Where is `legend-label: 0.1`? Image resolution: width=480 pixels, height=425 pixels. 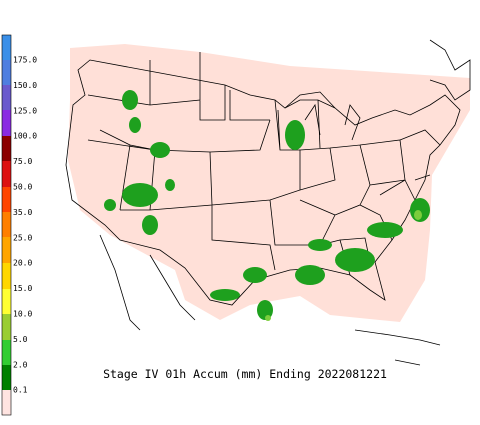
legend-label: 0.1 is located at coordinates (20, 390).